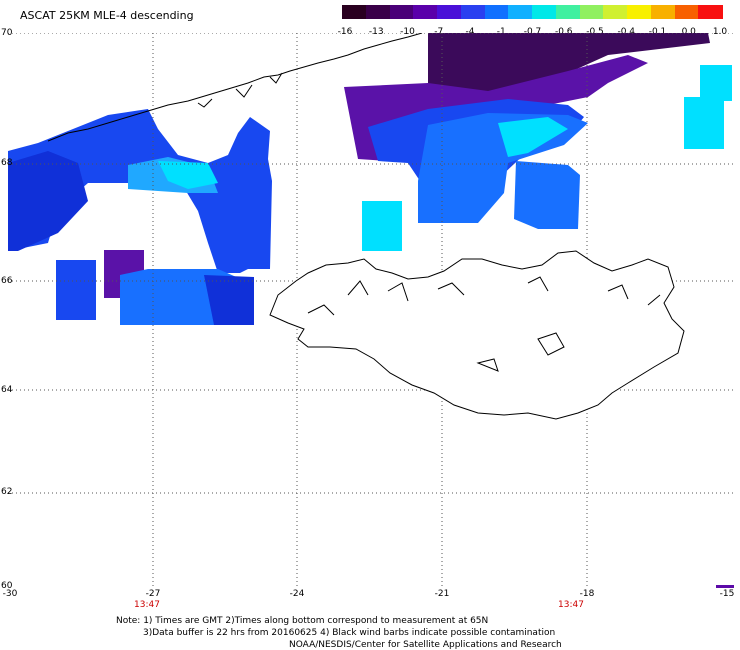 This screenshot has width=740, height=650. I want to click on colorbar-tick-label: -1, so click(501, 32).